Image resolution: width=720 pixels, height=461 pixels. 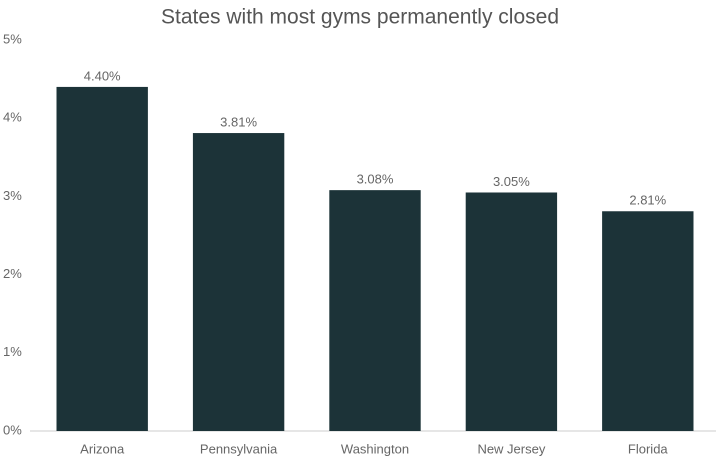 What do you see at coordinates (511, 181) in the screenshot?
I see `value-label: 3.05%` at bounding box center [511, 181].